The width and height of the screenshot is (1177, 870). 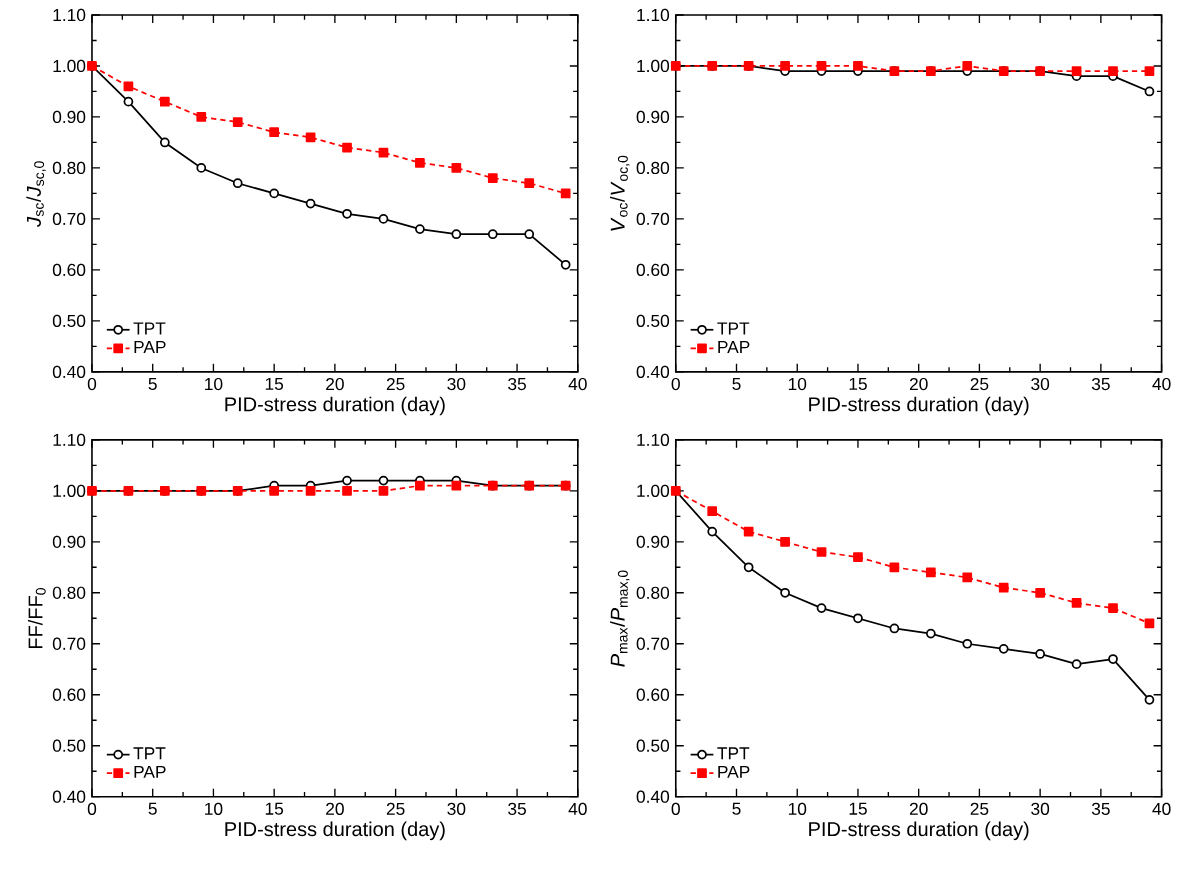 I want to click on x-tick-label: 15, so click(x=274, y=384).